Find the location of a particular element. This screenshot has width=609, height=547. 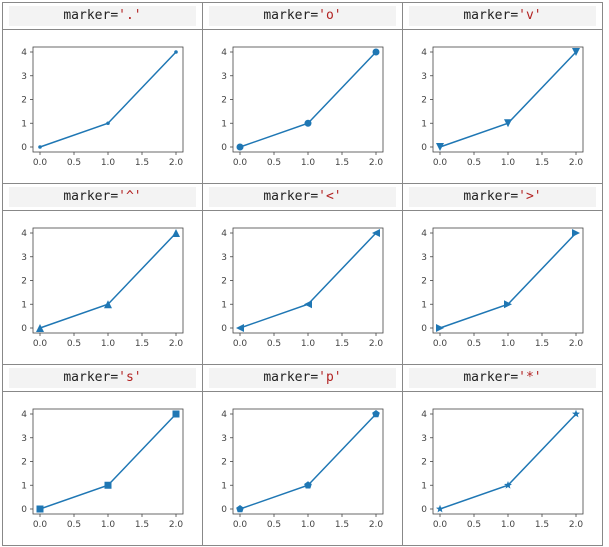

cell-header: marker='.' is located at coordinates (102, 16).